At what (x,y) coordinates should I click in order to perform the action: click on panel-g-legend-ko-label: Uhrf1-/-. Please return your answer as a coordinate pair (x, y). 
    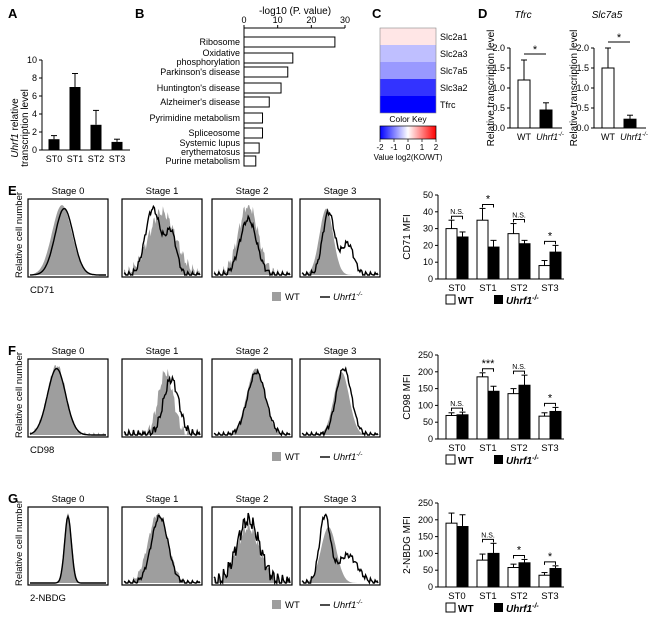
    Looking at the image, I should click on (348, 605).